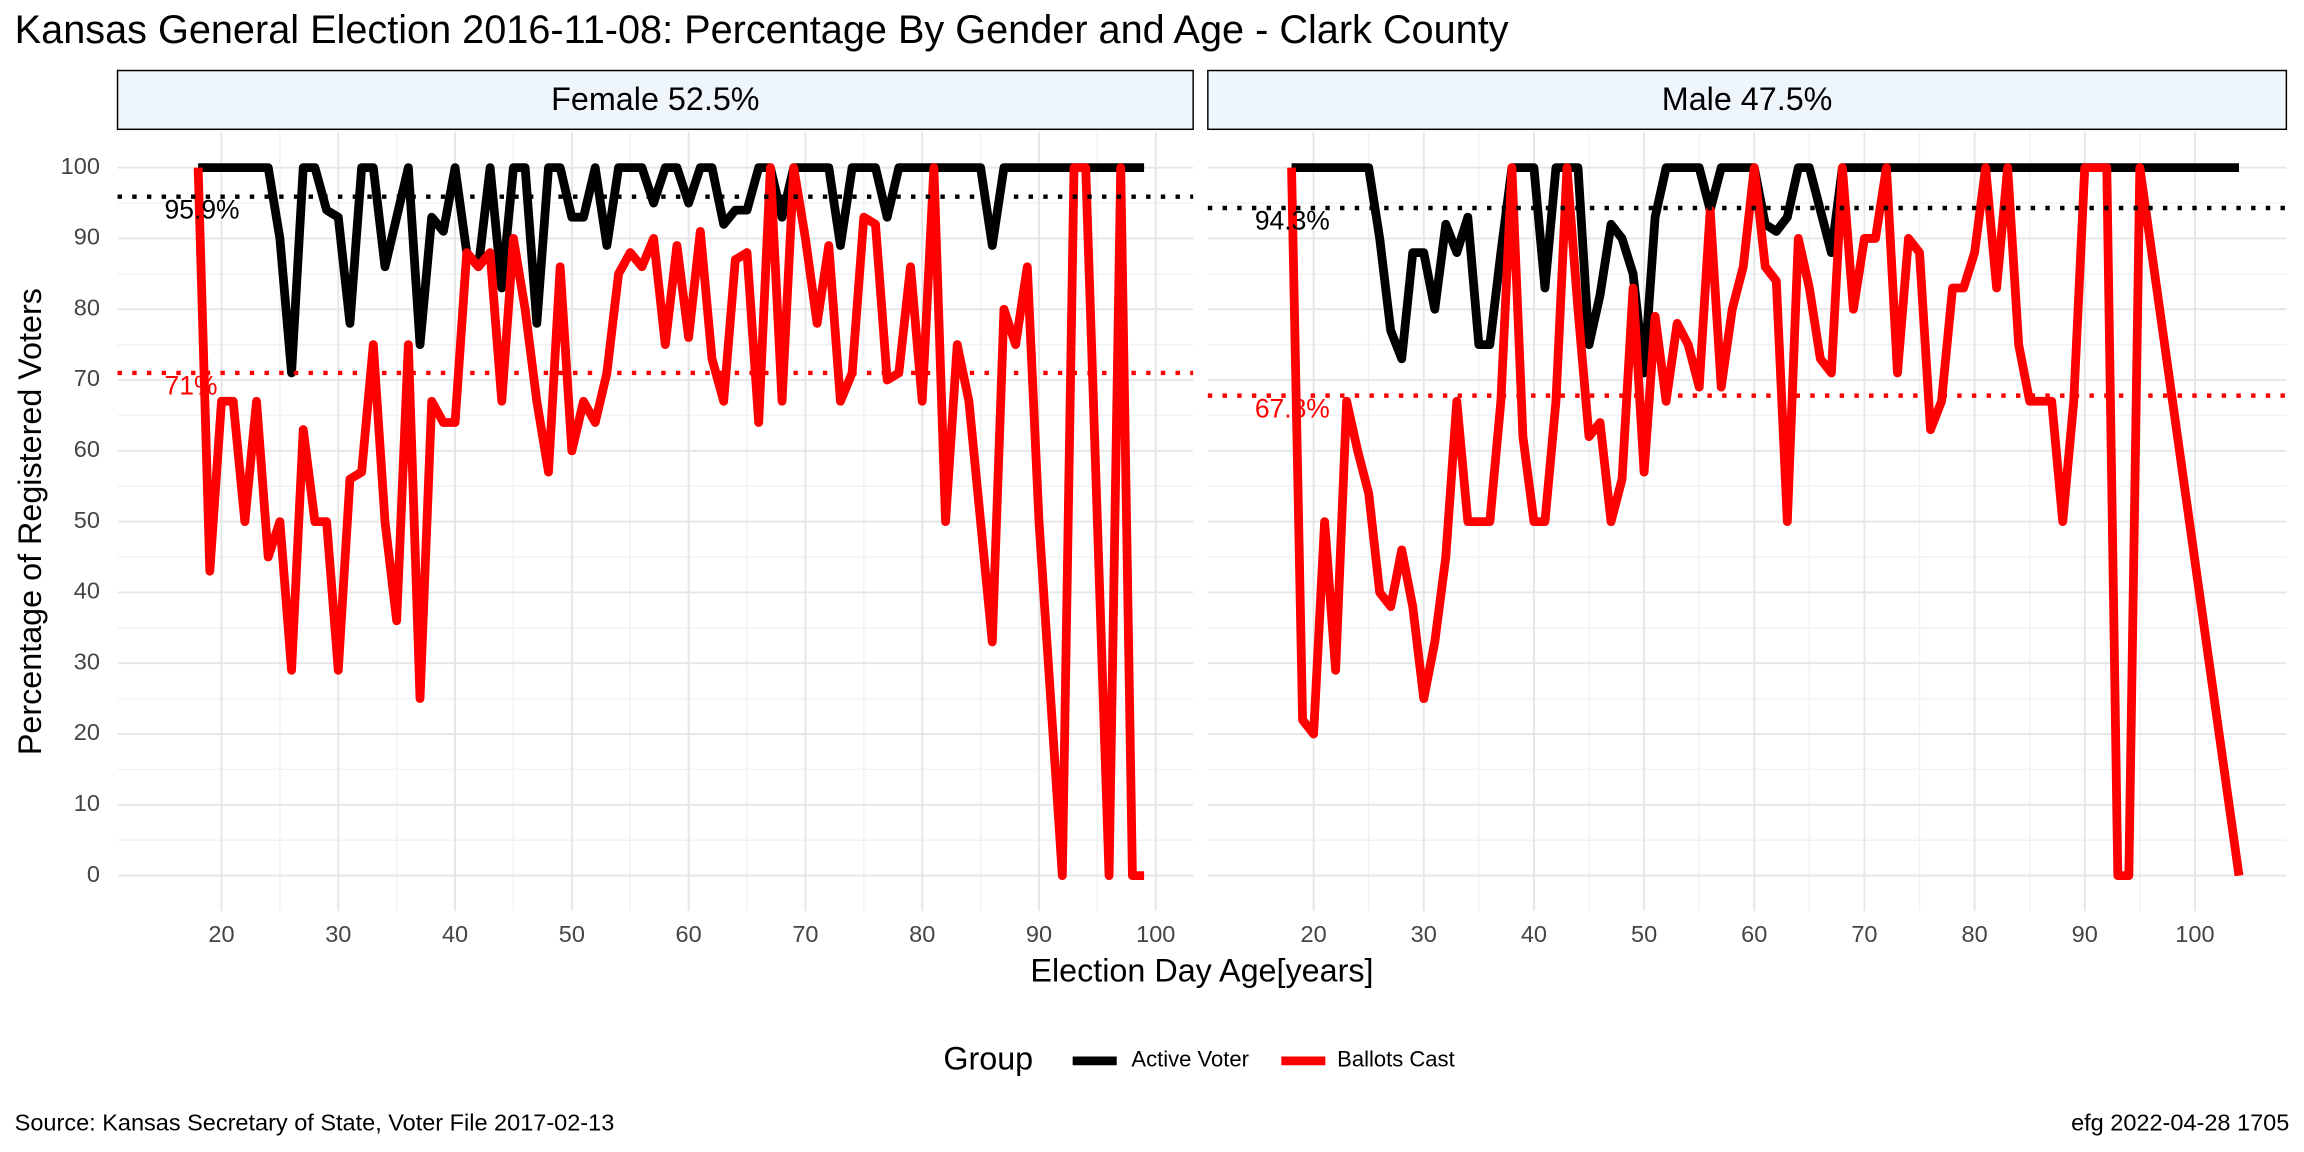 Image resolution: width=2304 pixels, height=1152 pixels. What do you see at coordinates (1292, 408) in the screenshot?
I see `reference-label: 67.8%` at bounding box center [1292, 408].